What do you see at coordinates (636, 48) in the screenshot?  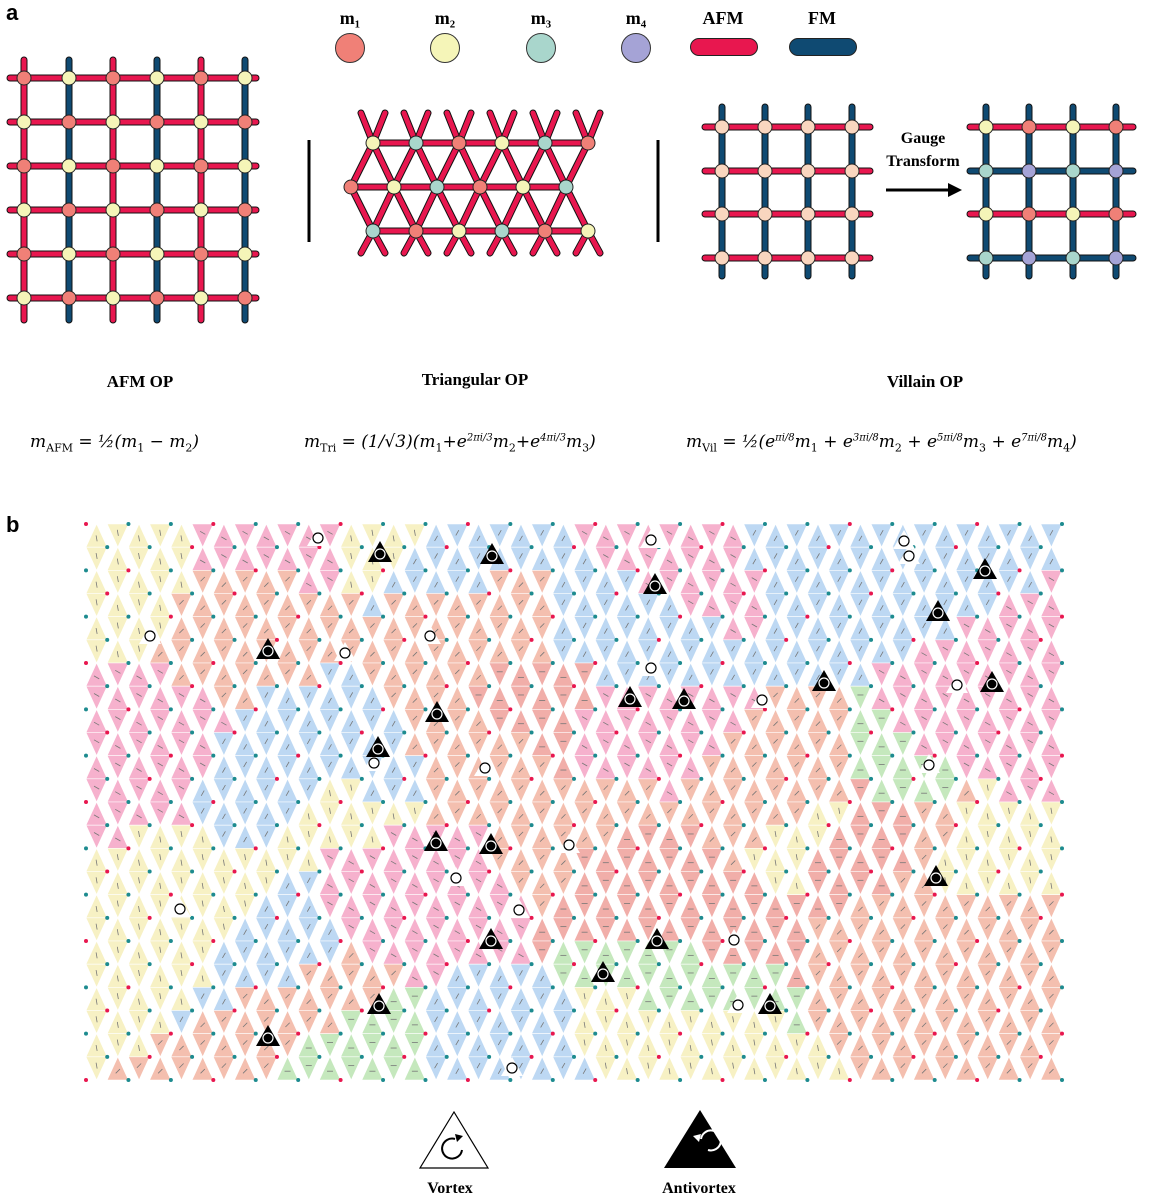 I see `legend-swatch-m4` at bounding box center [636, 48].